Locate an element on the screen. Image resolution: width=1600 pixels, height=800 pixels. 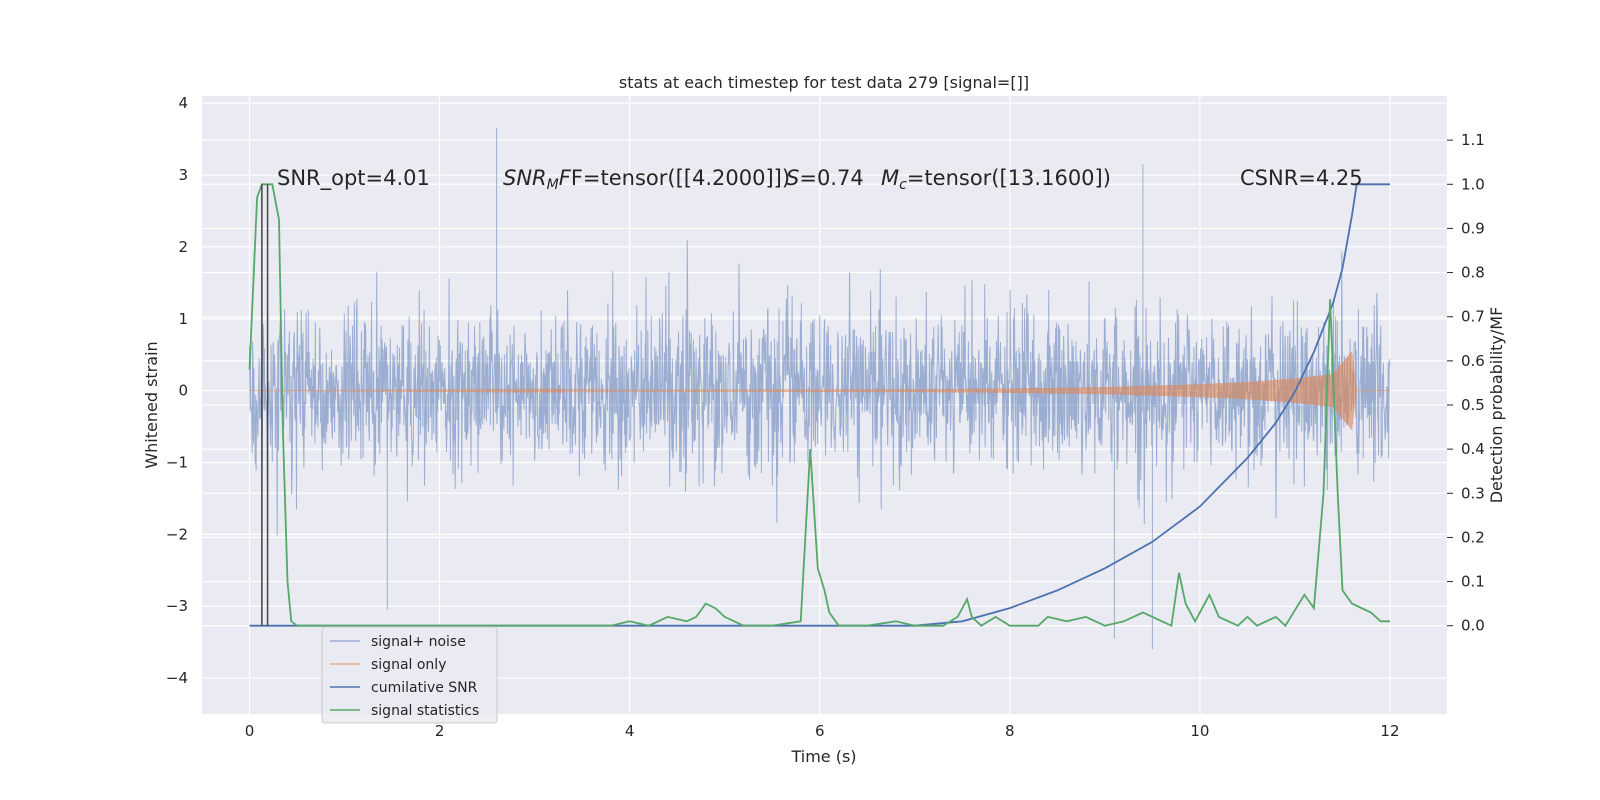
s-value: =0.74 is located at coordinates (831, 178).